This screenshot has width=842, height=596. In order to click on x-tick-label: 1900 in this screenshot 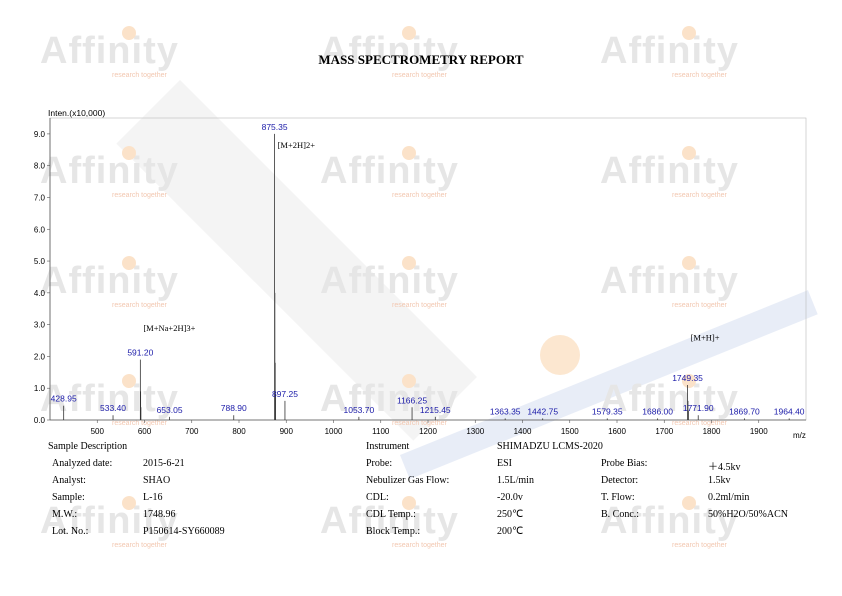, I will do `click(759, 431)`.